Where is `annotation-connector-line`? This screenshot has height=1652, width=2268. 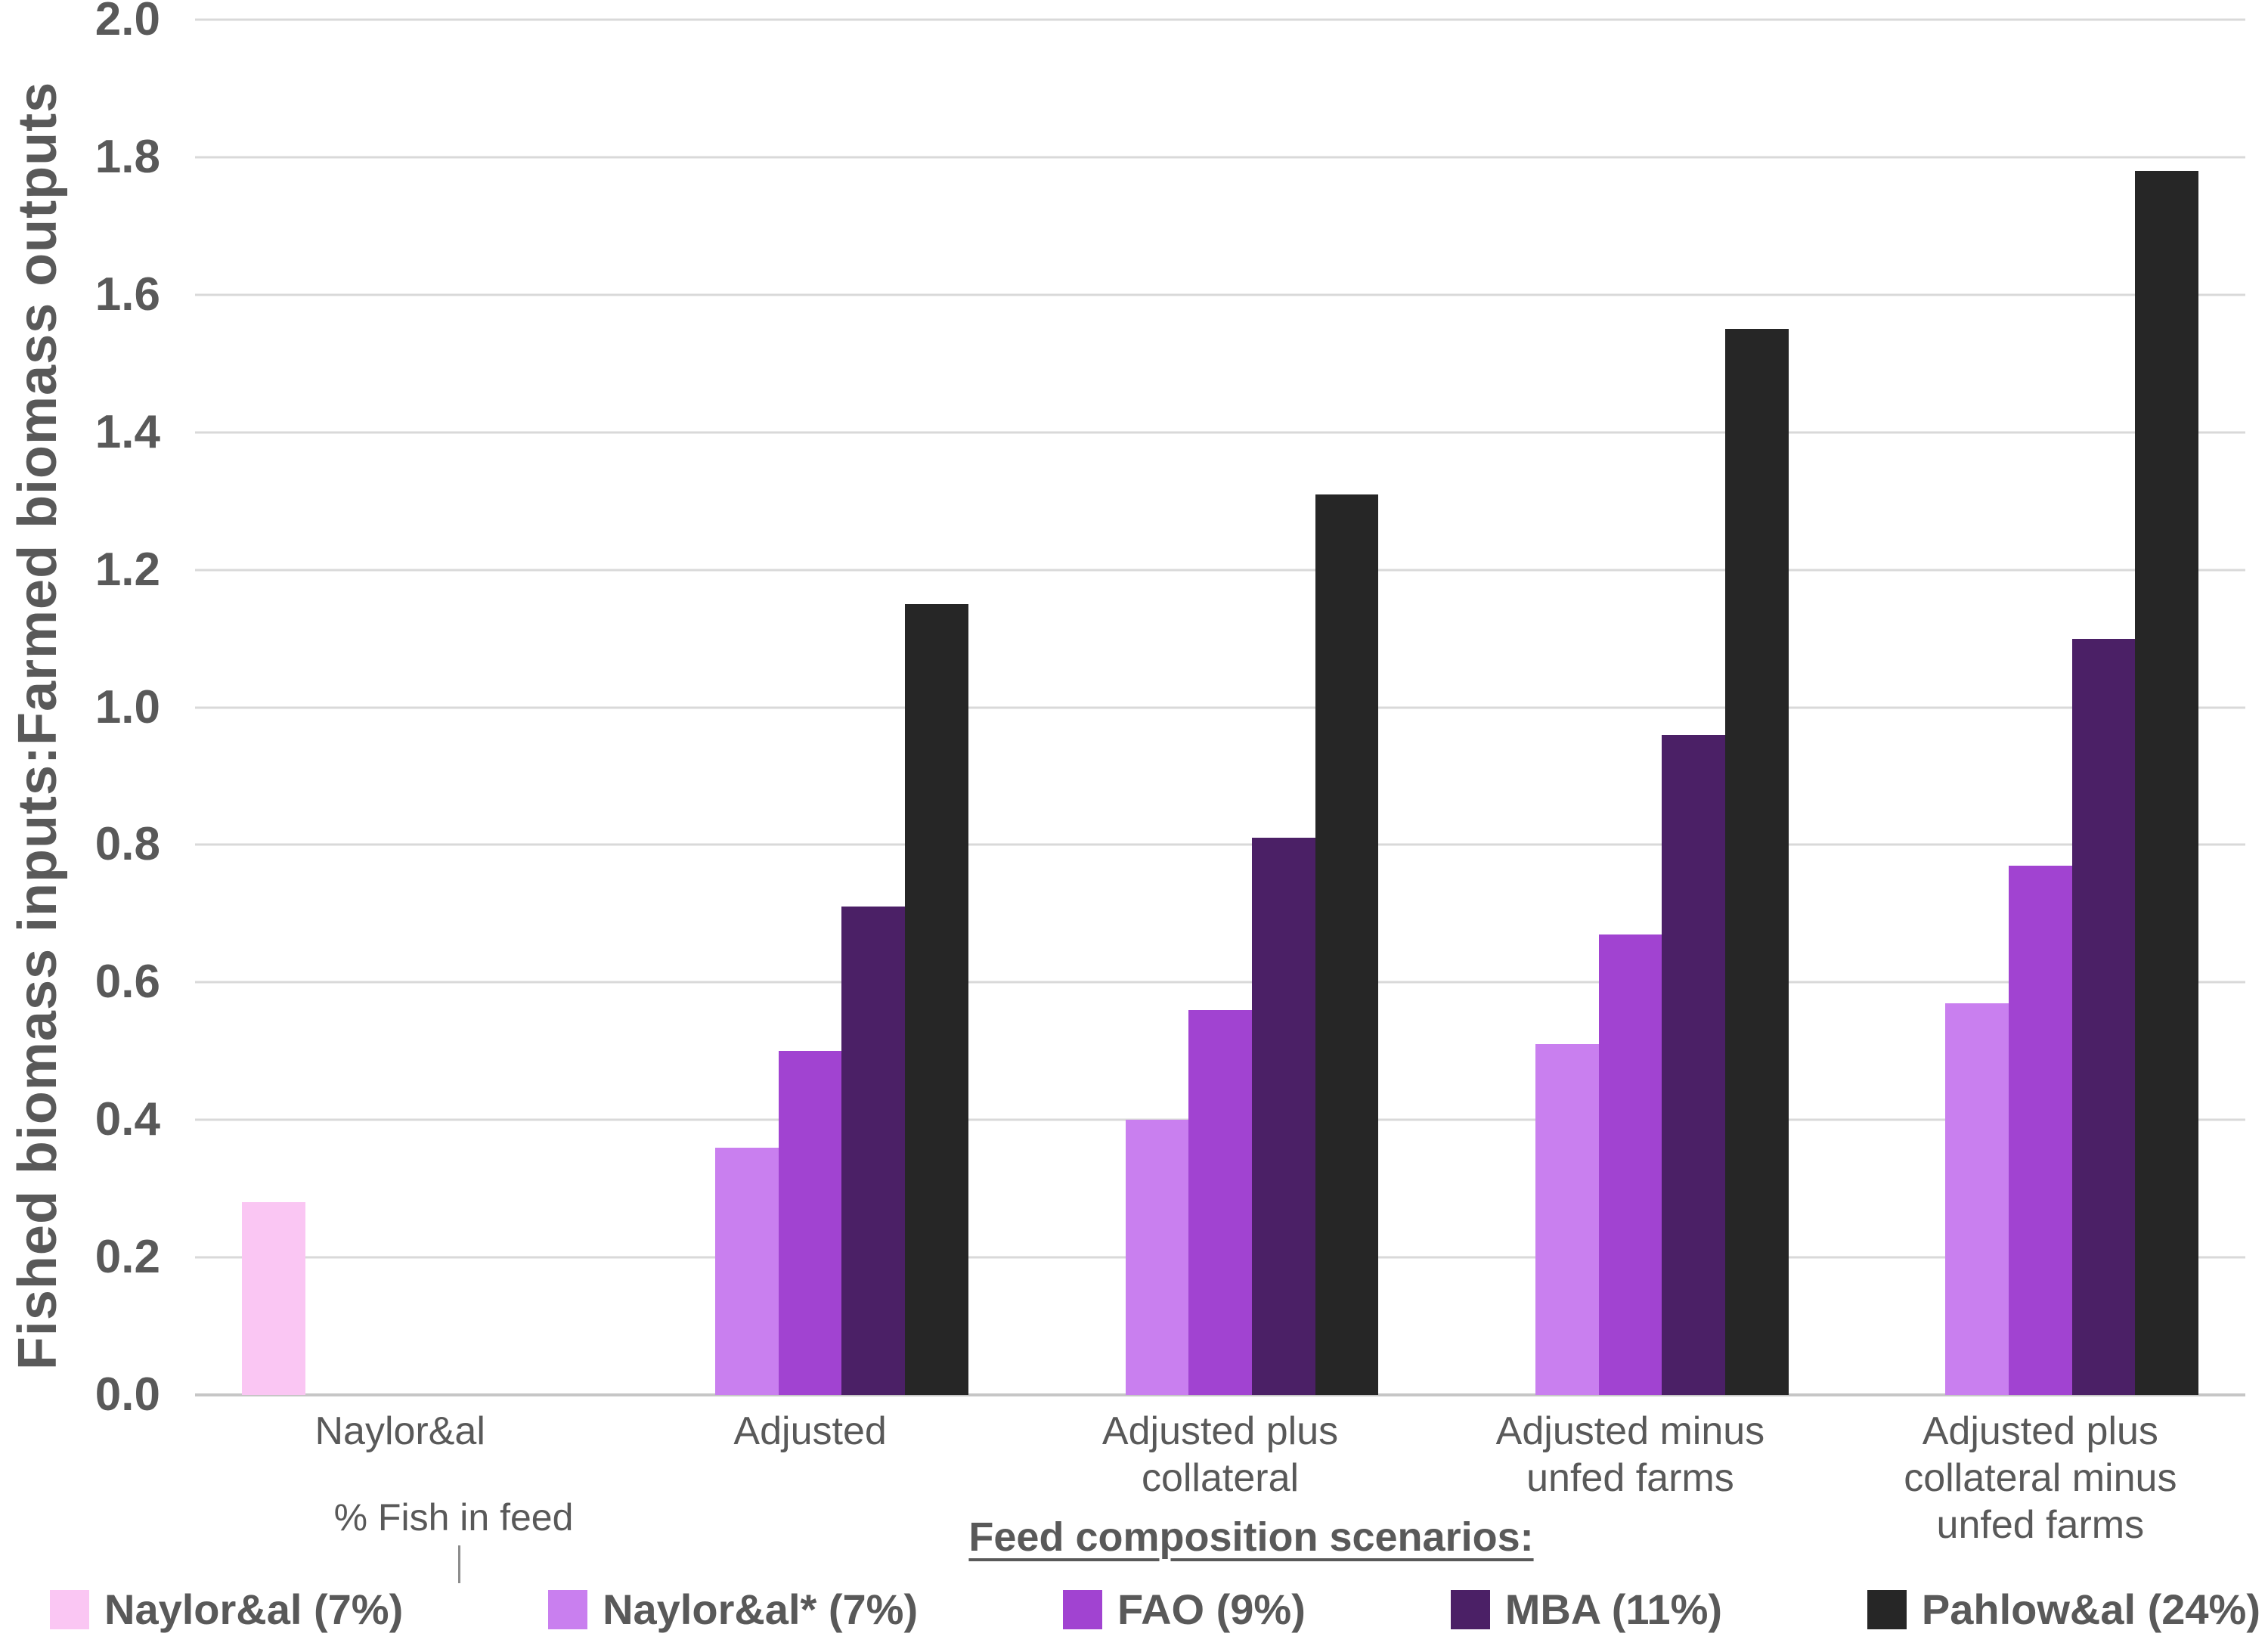
annotation-connector-line is located at coordinates (459, 1564).